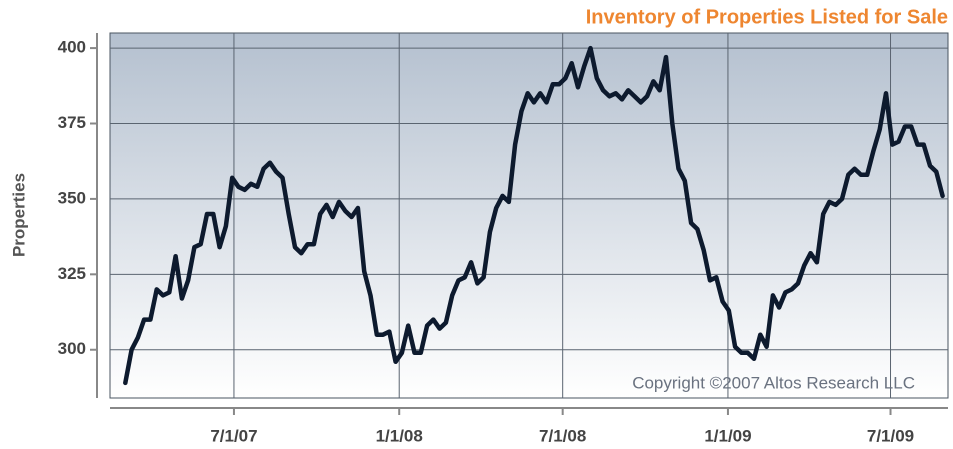  Describe the element at coordinates (18, 215) in the screenshot. I see `y-axis-label: Properties` at that location.